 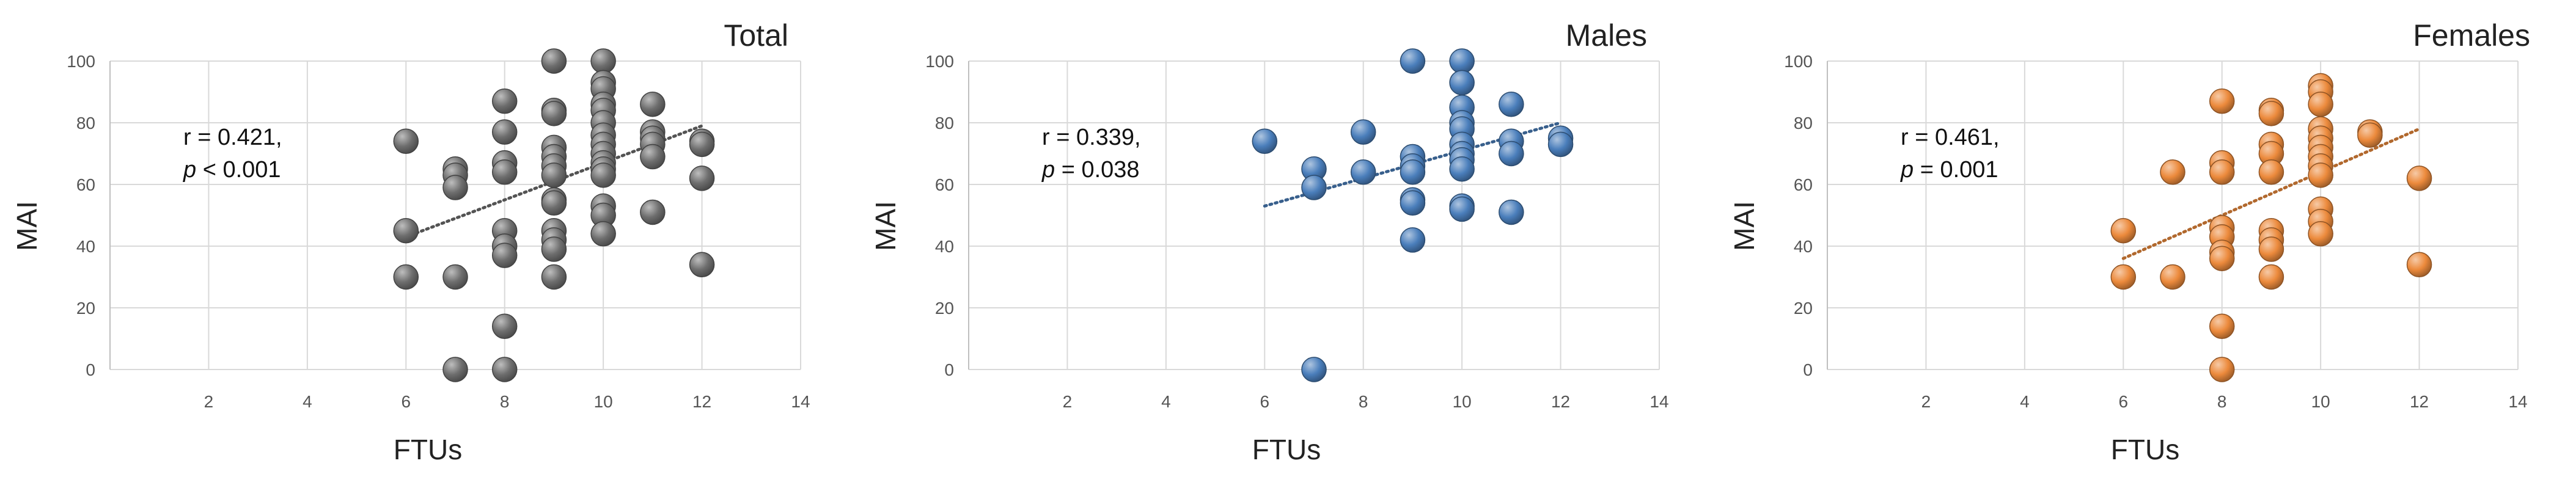 I want to click on p-value: = 0.001, so click(x=1956, y=170).